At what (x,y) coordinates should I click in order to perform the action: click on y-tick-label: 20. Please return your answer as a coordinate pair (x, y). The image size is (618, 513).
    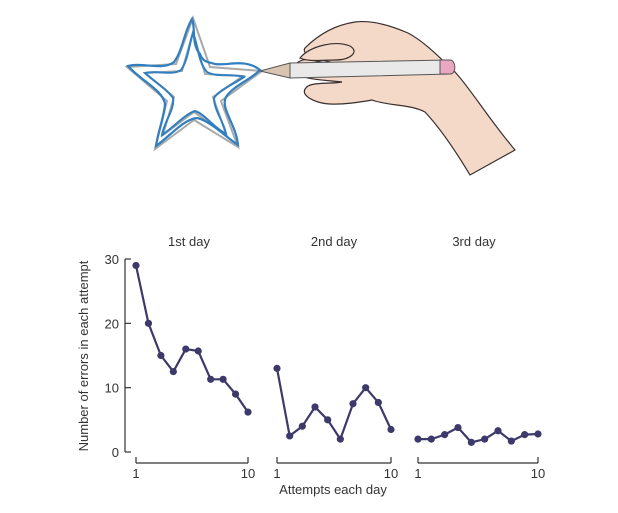
    Looking at the image, I should click on (112, 323).